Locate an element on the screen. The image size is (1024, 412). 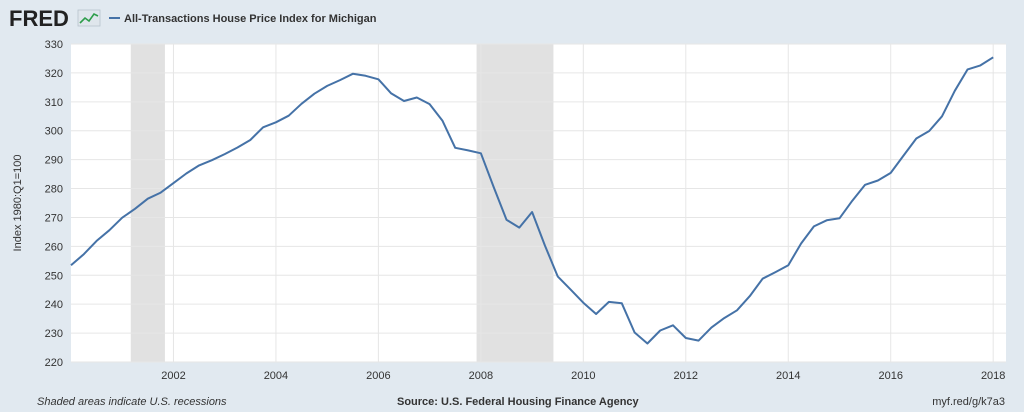
x-tick-label: 2012 is located at coordinates (686, 376).